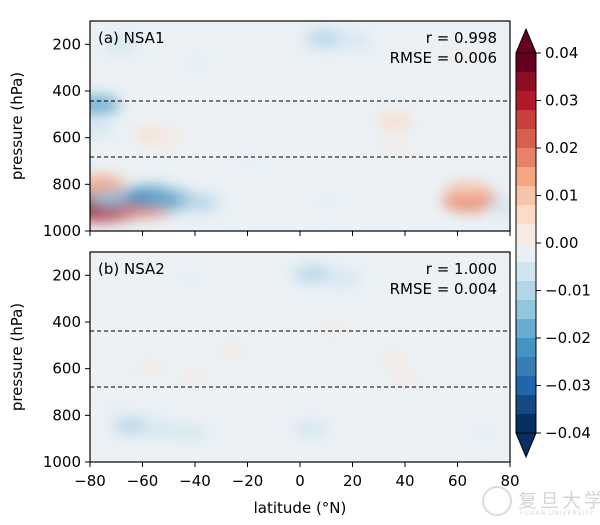 This screenshot has width=600, height=525. I want to click on colorbar-tick-label: 0.02, so click(561, 148).